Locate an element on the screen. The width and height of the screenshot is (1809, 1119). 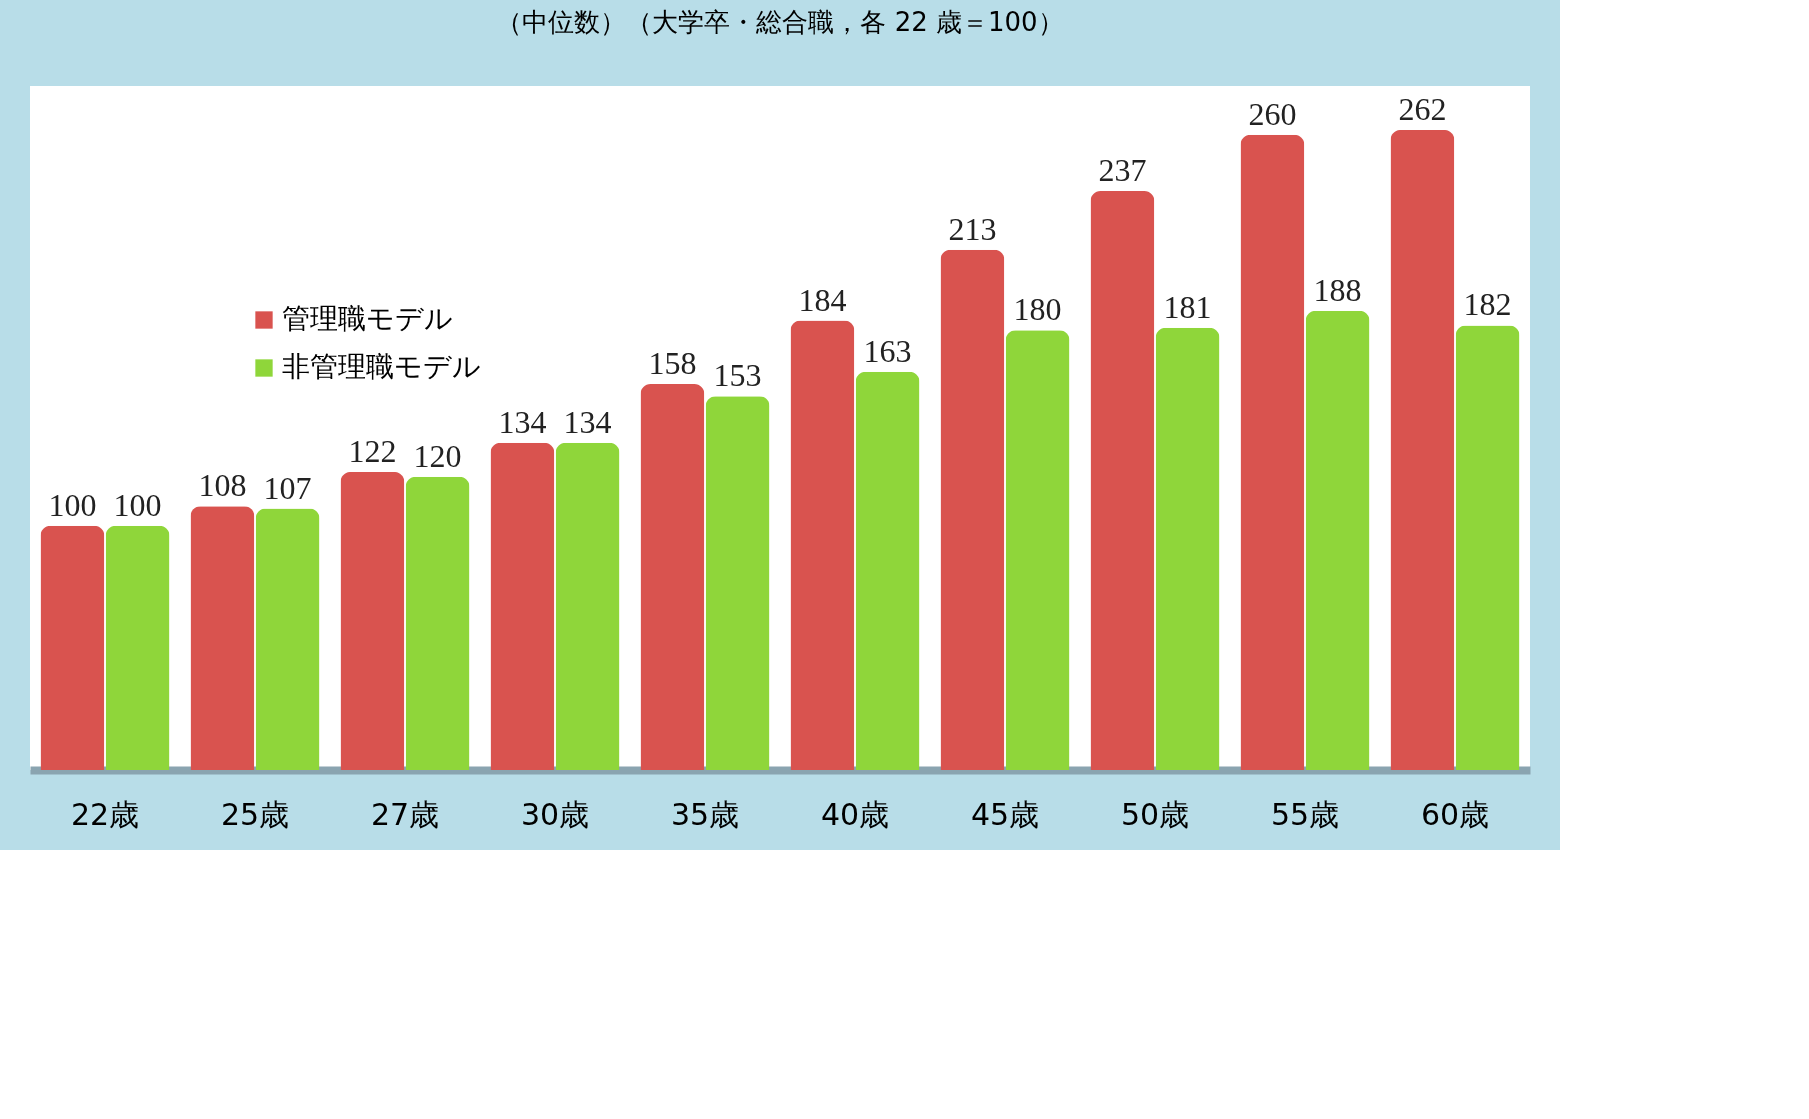
x-tick-label: 25歳 is located at coordinates (255, 814).